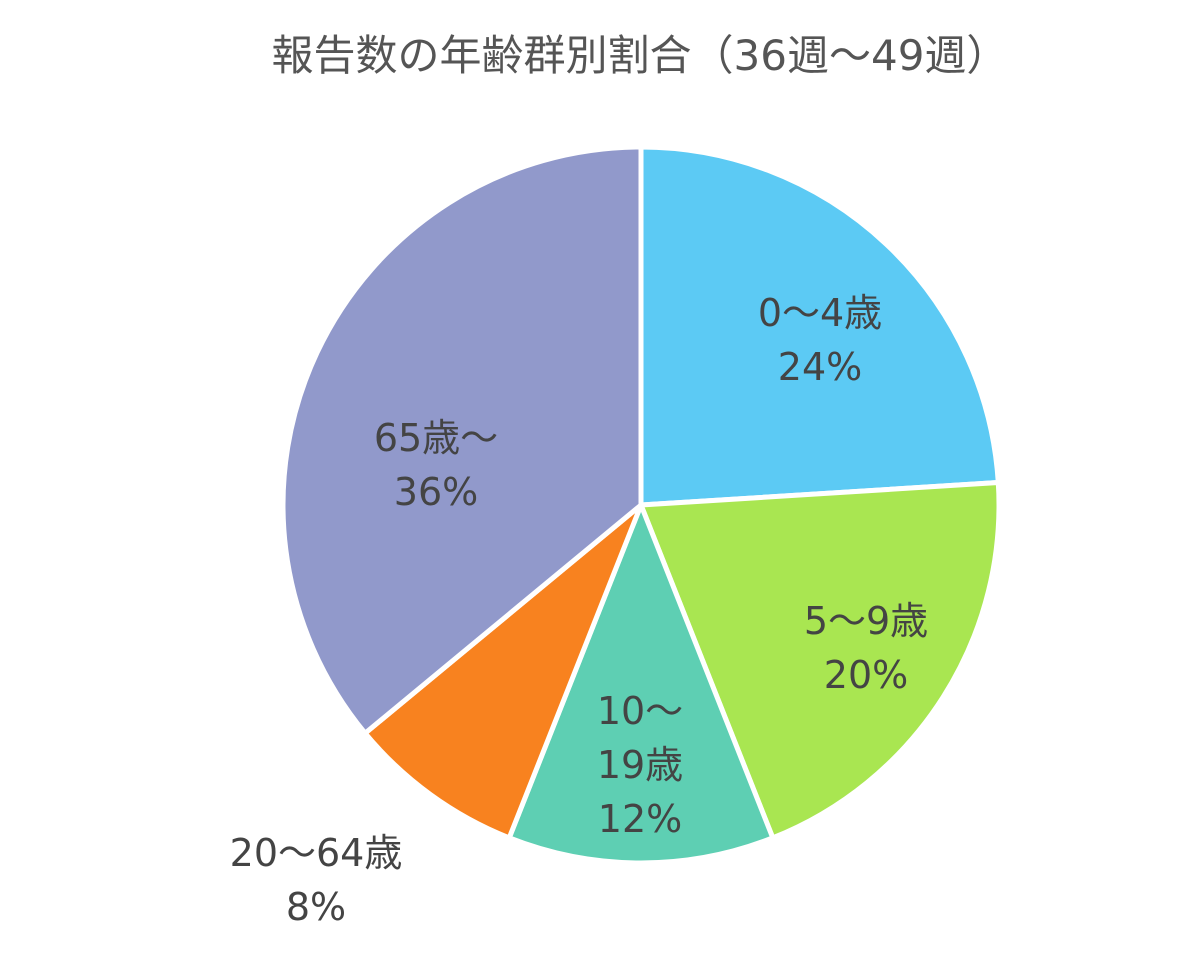 Image resolution: width=1200 pixels, height=957 pixels. Describe the element at coordinates (866, 621) in the screenshot. I see `category-label: 5～9歳` at that location.